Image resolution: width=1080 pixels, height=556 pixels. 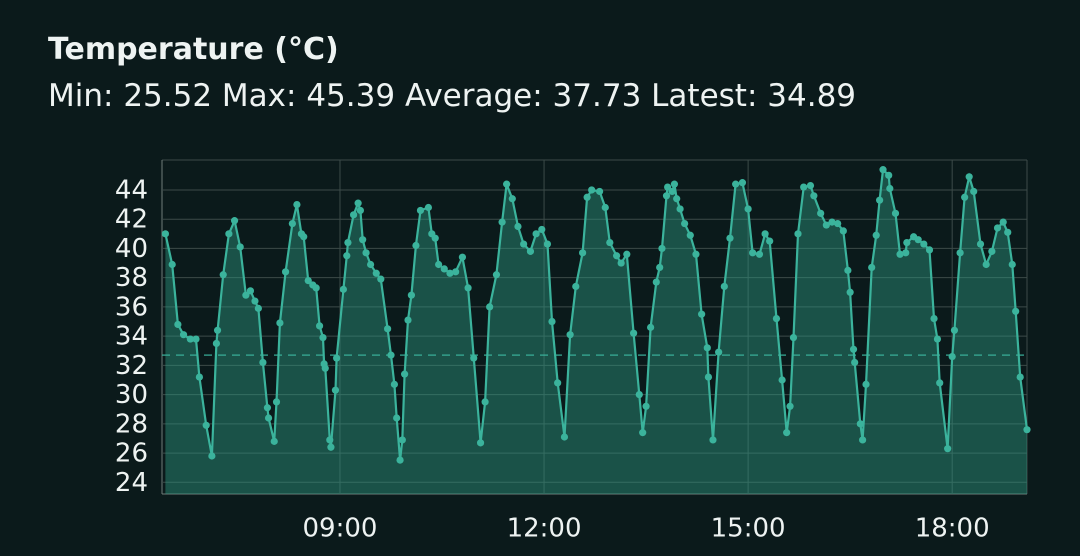 What do you see at coordinates (952, 529) in the screenshot?
I see `x-tick-label: 18:00` at bounding box center [952, 529].